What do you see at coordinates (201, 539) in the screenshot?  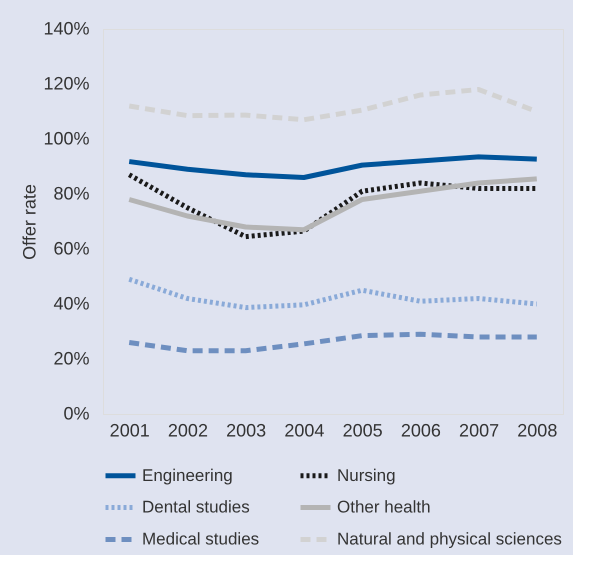 I see `legend-label: Medical studies` at bounding box center [201, 539].